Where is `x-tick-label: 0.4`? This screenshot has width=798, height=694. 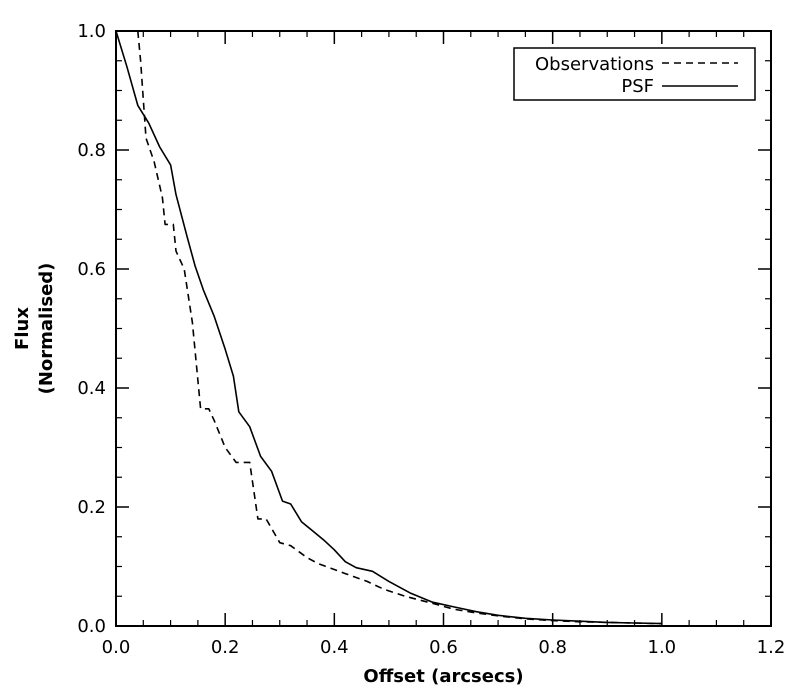
x-tick-label: 0.4 is located at coordinates (334, 647).